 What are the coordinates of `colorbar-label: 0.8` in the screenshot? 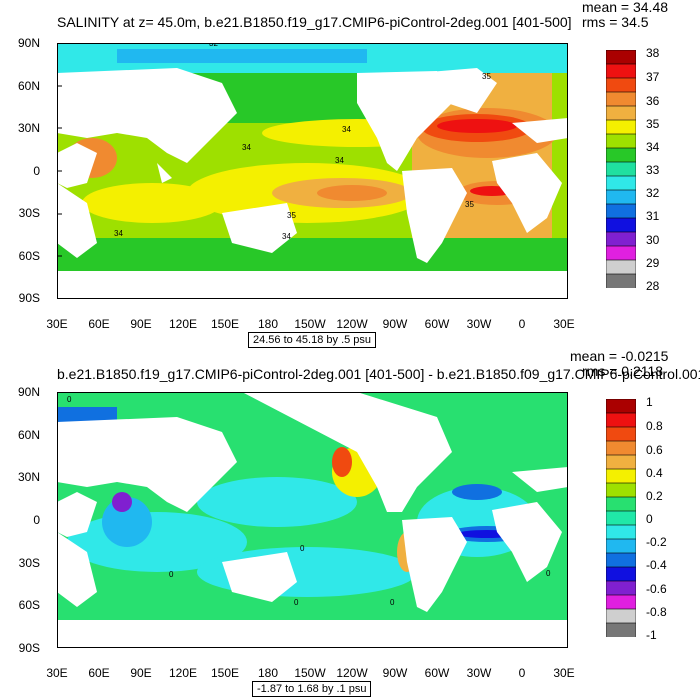 It's located at (654, 426).